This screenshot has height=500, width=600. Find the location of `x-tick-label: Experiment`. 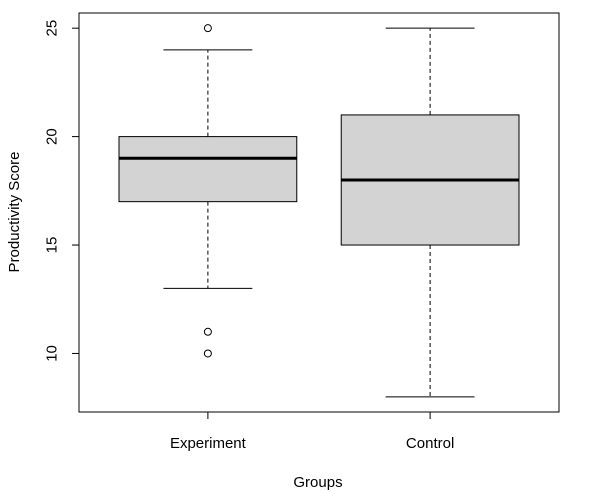

x-tick-label: Experiment is located at coordinates (208, 443).